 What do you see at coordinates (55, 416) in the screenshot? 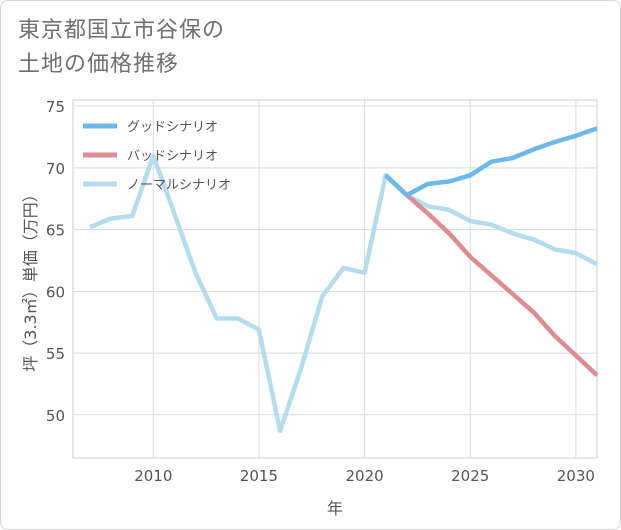
I see `y-tick-label: 50` at bounding box center [55, 416].